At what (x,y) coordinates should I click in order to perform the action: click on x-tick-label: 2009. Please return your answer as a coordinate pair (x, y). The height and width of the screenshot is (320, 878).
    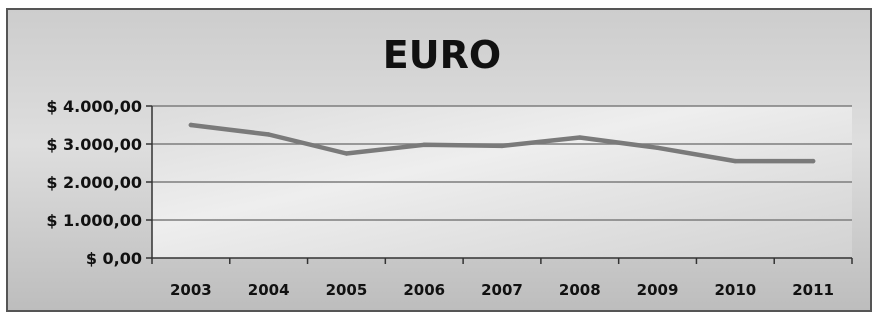
    Looking at the image, I should click on (658, 290).